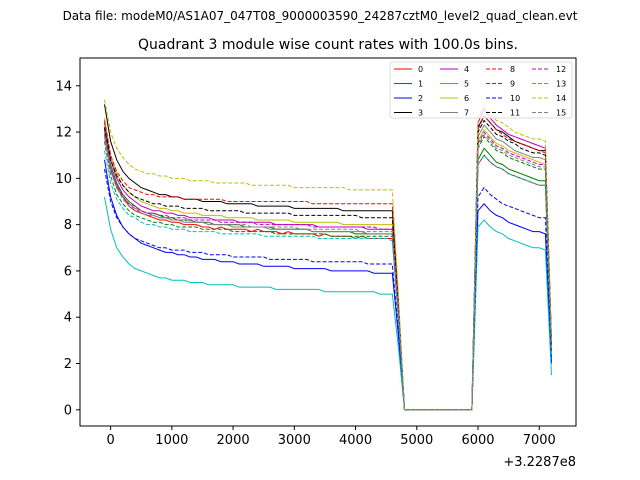  Describe the element at coordinates (561, 113) in the screenshot. I see `legend-label: 15` at that location.